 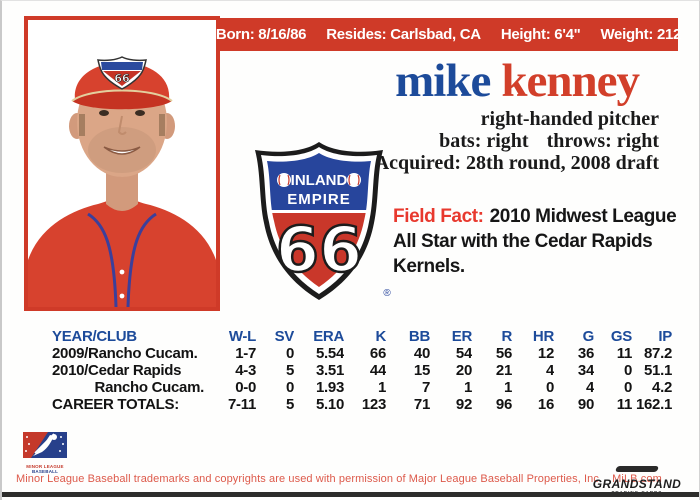 I want to click on milb-logo: MINOR LEAGUE BASEBALL, so click(x=45, y=453).